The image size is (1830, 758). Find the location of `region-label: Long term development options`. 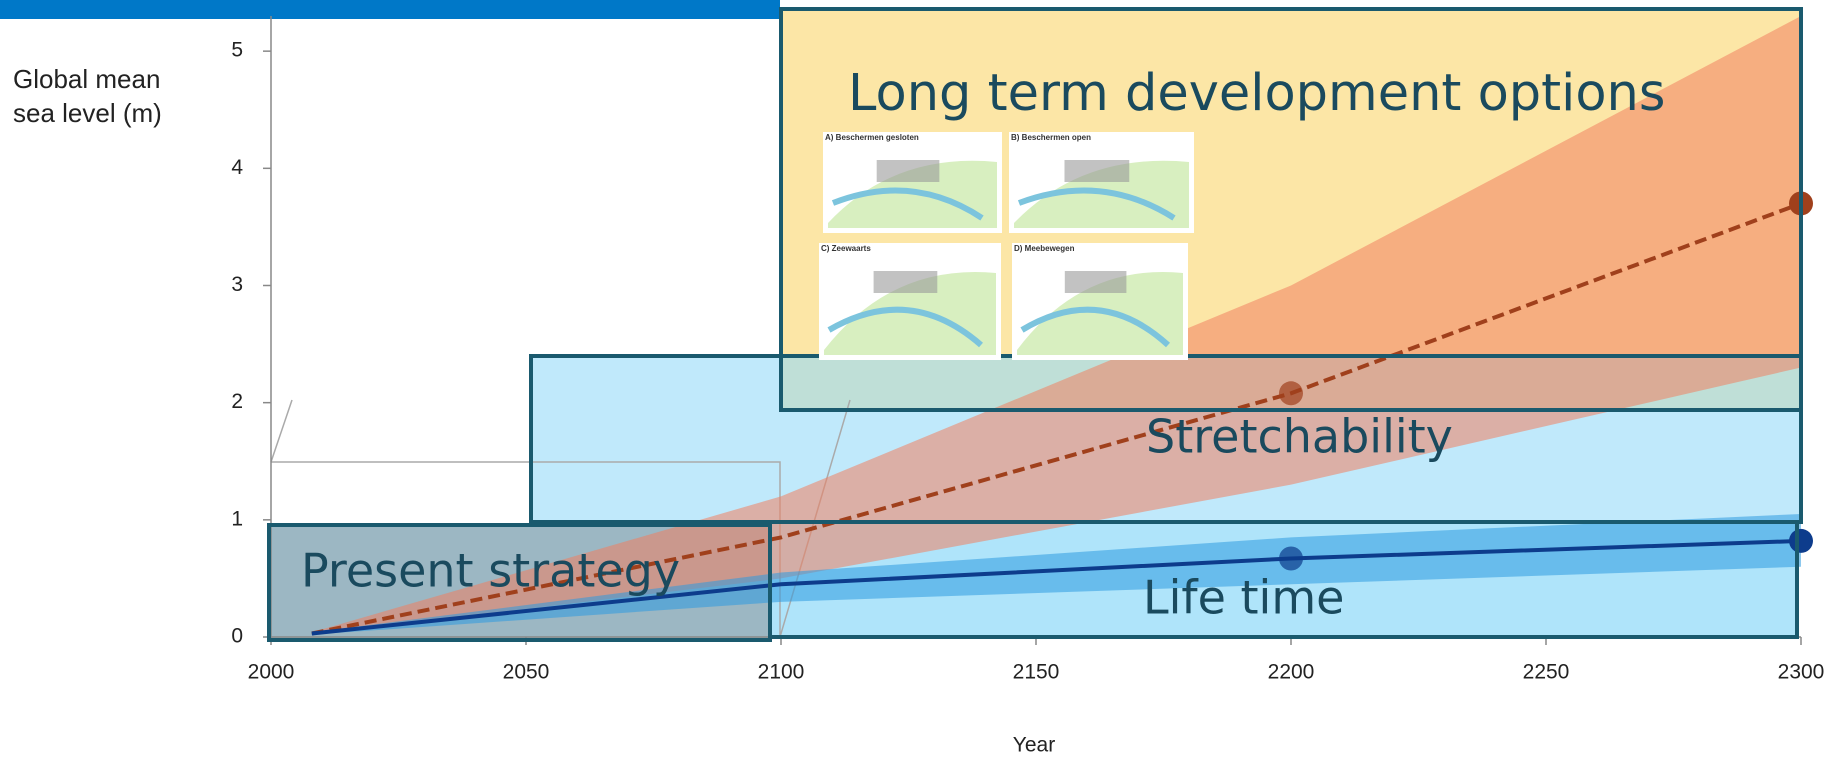

region-label: Long term development options is located at coordinates (1256, 93).